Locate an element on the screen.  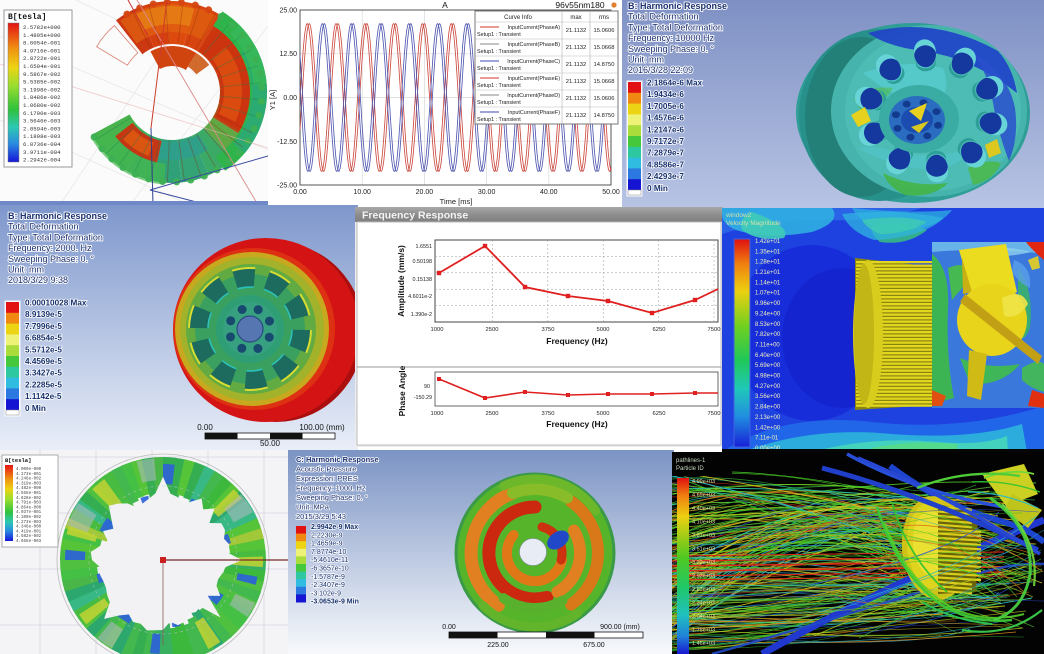
svg-text: 4.346e-000 is located at coordinates (29, 528).